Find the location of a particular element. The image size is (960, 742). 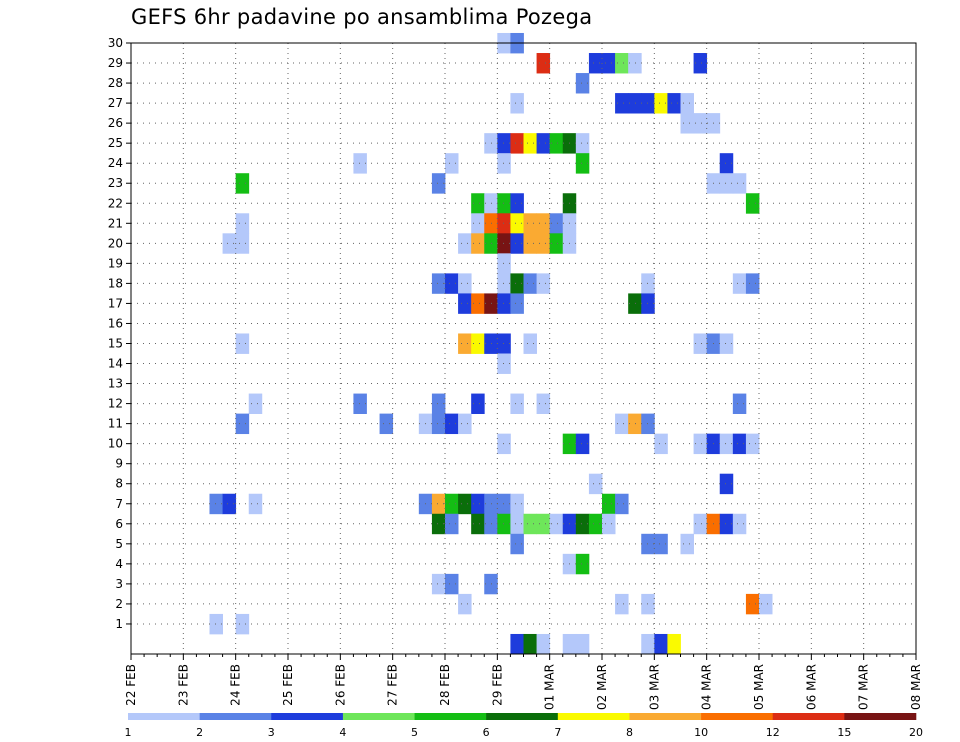

x-tick-label: 25 FEB is located at coordinates (288, 685).